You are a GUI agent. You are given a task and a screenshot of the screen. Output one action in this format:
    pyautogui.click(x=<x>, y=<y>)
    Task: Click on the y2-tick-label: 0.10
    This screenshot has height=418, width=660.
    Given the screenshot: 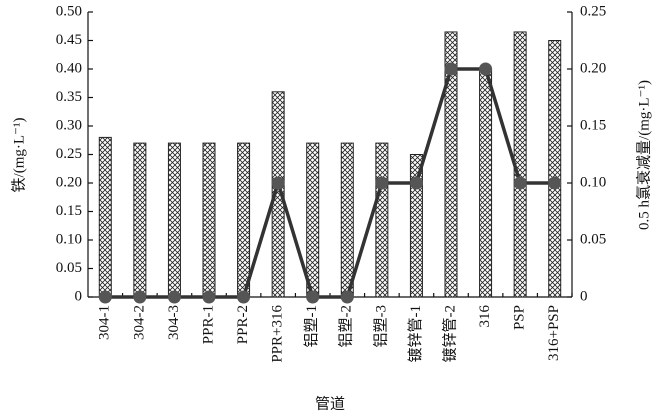 What is the action you would take?
    pyautogui.click(x=593, y=182)
    